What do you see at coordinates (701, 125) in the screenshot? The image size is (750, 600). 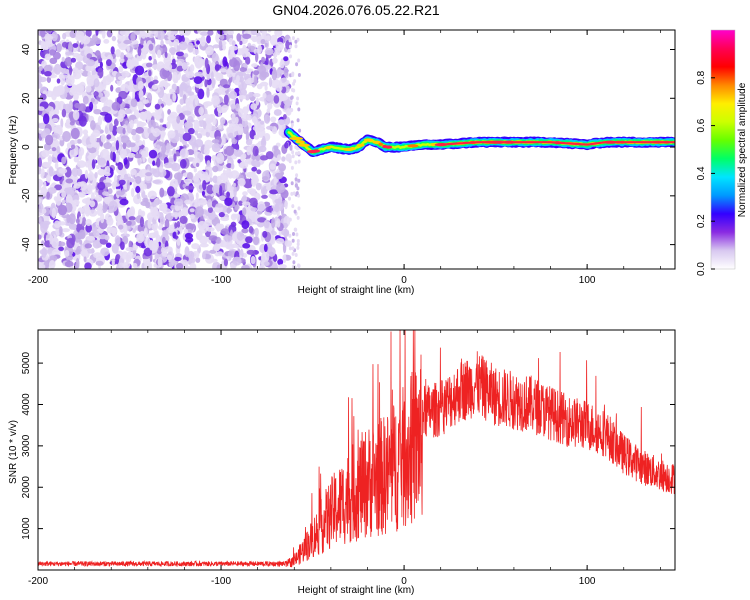 I see `colorbar-tick-label: 0.6` at bounding box center [701, 125].